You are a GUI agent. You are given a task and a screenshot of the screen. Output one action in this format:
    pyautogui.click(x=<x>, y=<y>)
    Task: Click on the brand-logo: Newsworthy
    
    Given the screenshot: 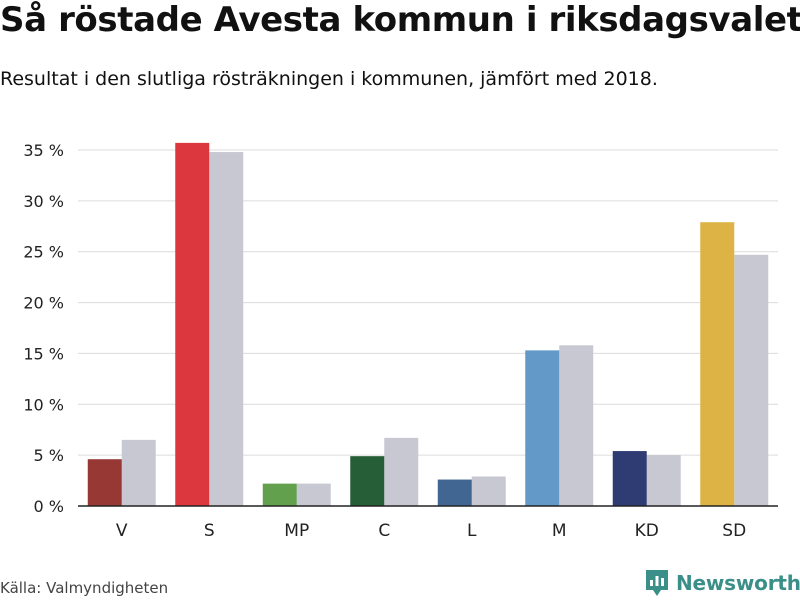 What is the action you would take?
    pyautogui.click(x=722, y=583)
    